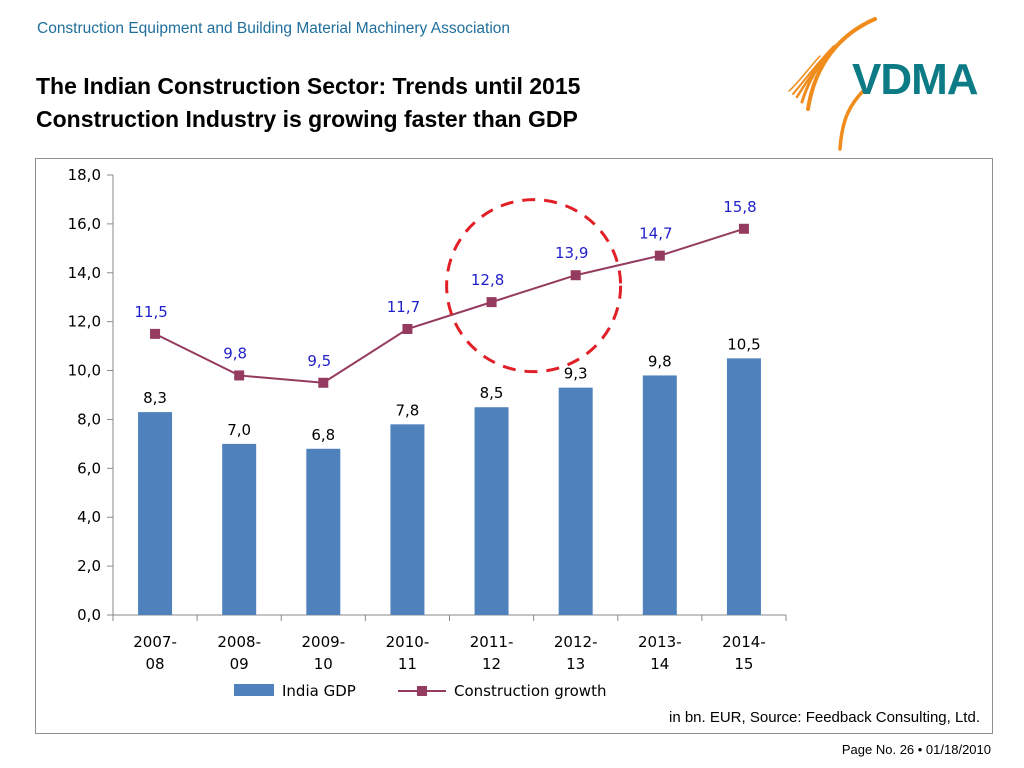  What do you see at coordinates (319, 361) in the screenshot?
I see `line-value-label: 9,5` at bounding box center [319, 361].